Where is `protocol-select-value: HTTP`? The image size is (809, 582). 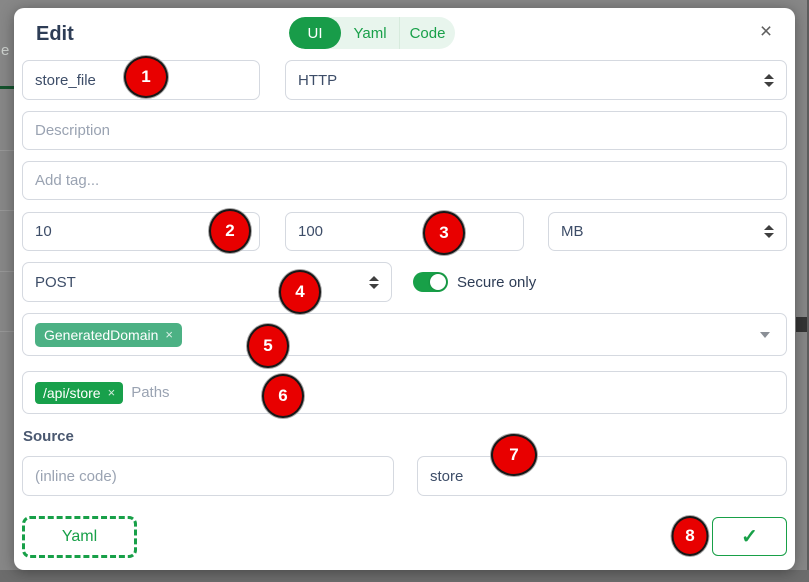
protocol-select-value: HTTP is located at coordinates (318, 80).